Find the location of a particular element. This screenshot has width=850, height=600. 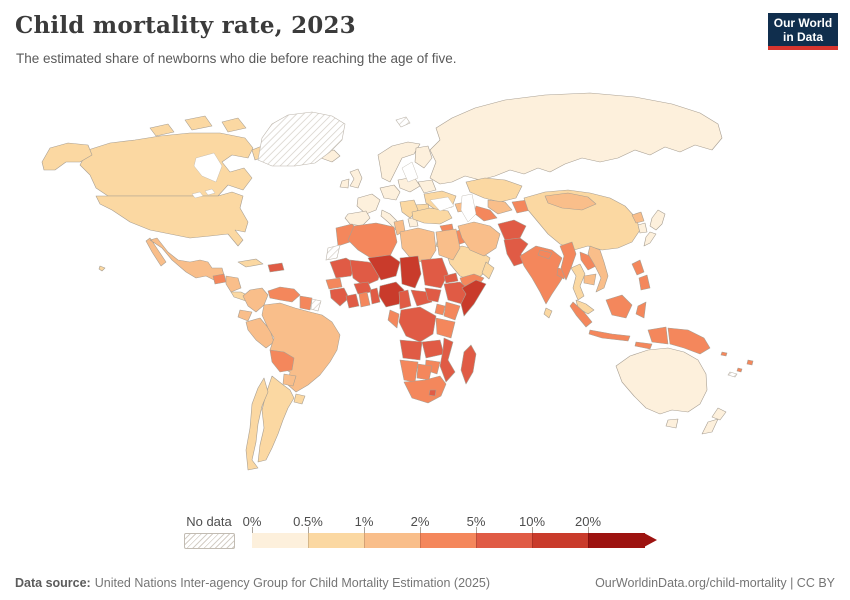

country-germany-central is located at coordinates (390, 192).